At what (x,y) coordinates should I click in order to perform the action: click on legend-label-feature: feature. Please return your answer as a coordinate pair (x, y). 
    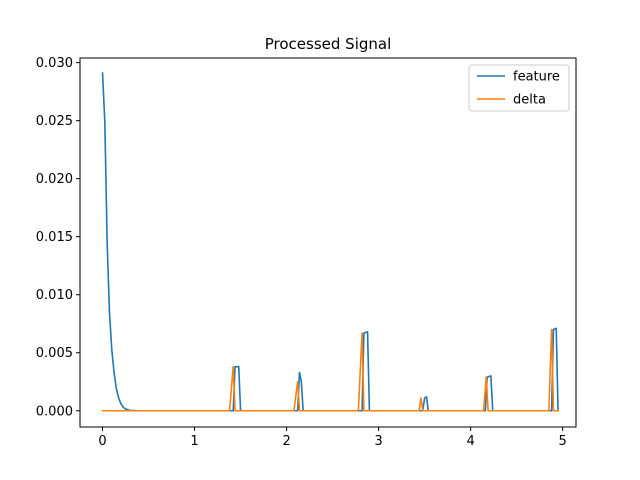
    Looking at the image, I should click on (536, 77).